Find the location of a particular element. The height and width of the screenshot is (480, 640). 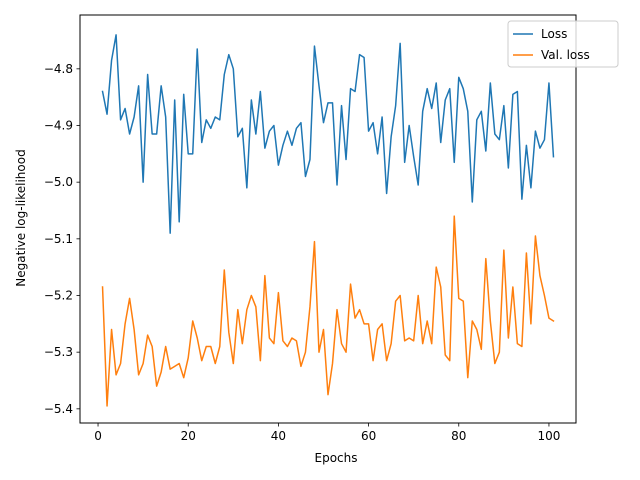

y-tick-label: −4.9 is located at coordinates (58, 126).